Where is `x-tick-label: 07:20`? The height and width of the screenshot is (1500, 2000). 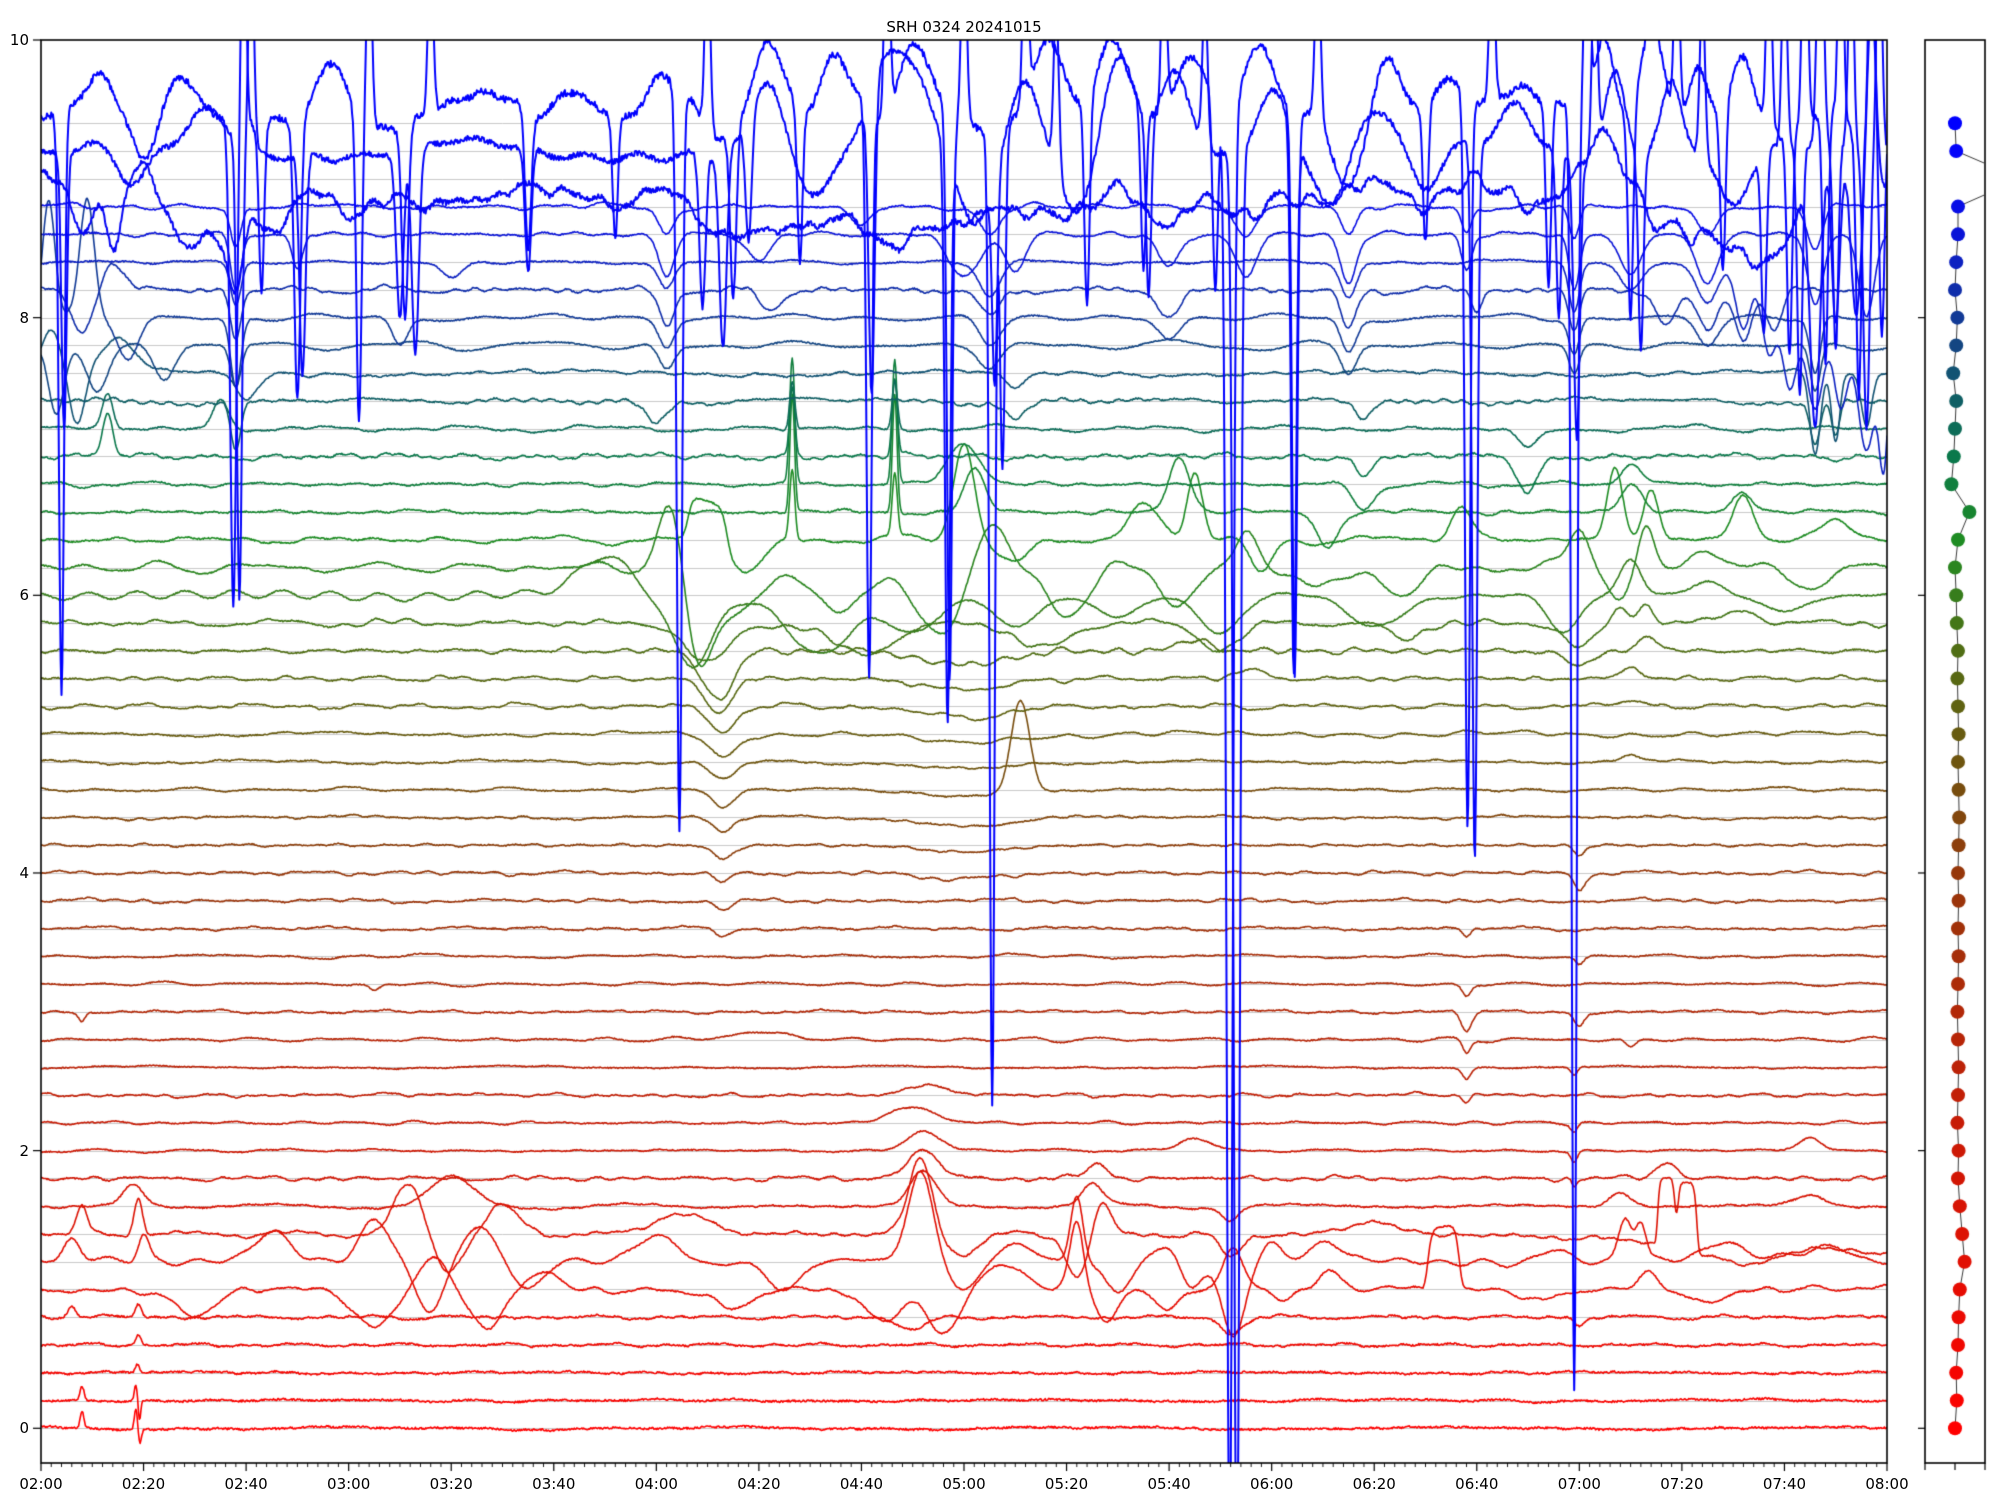
x-tick-label: 07:20 is located at coordinates (1682, 1484).